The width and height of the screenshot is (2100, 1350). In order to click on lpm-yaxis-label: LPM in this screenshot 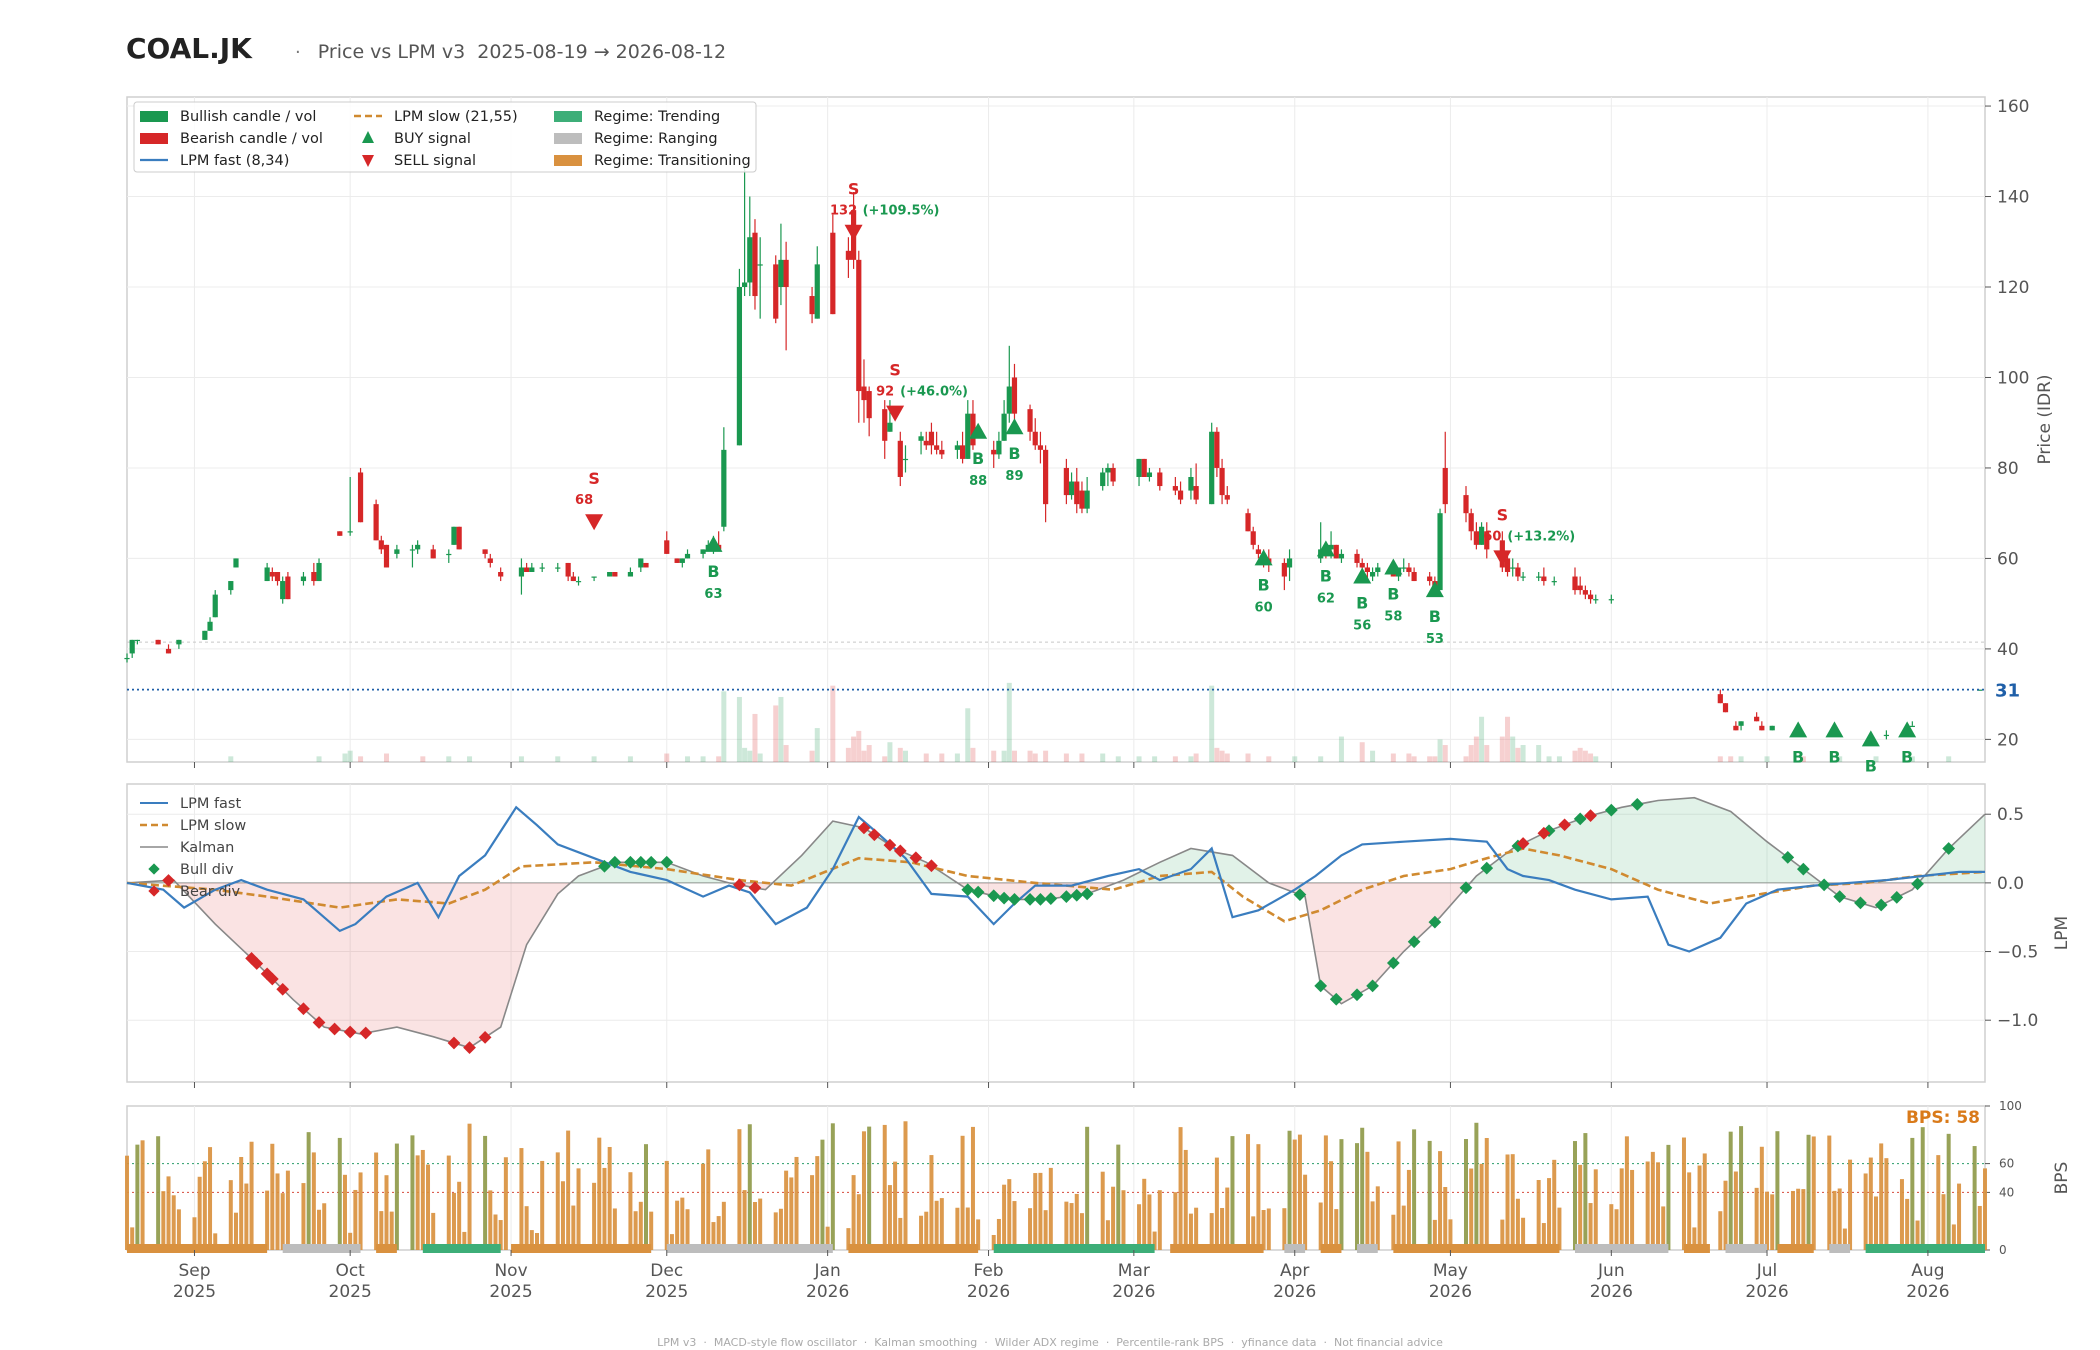, I will do `click(2062, 933)`.